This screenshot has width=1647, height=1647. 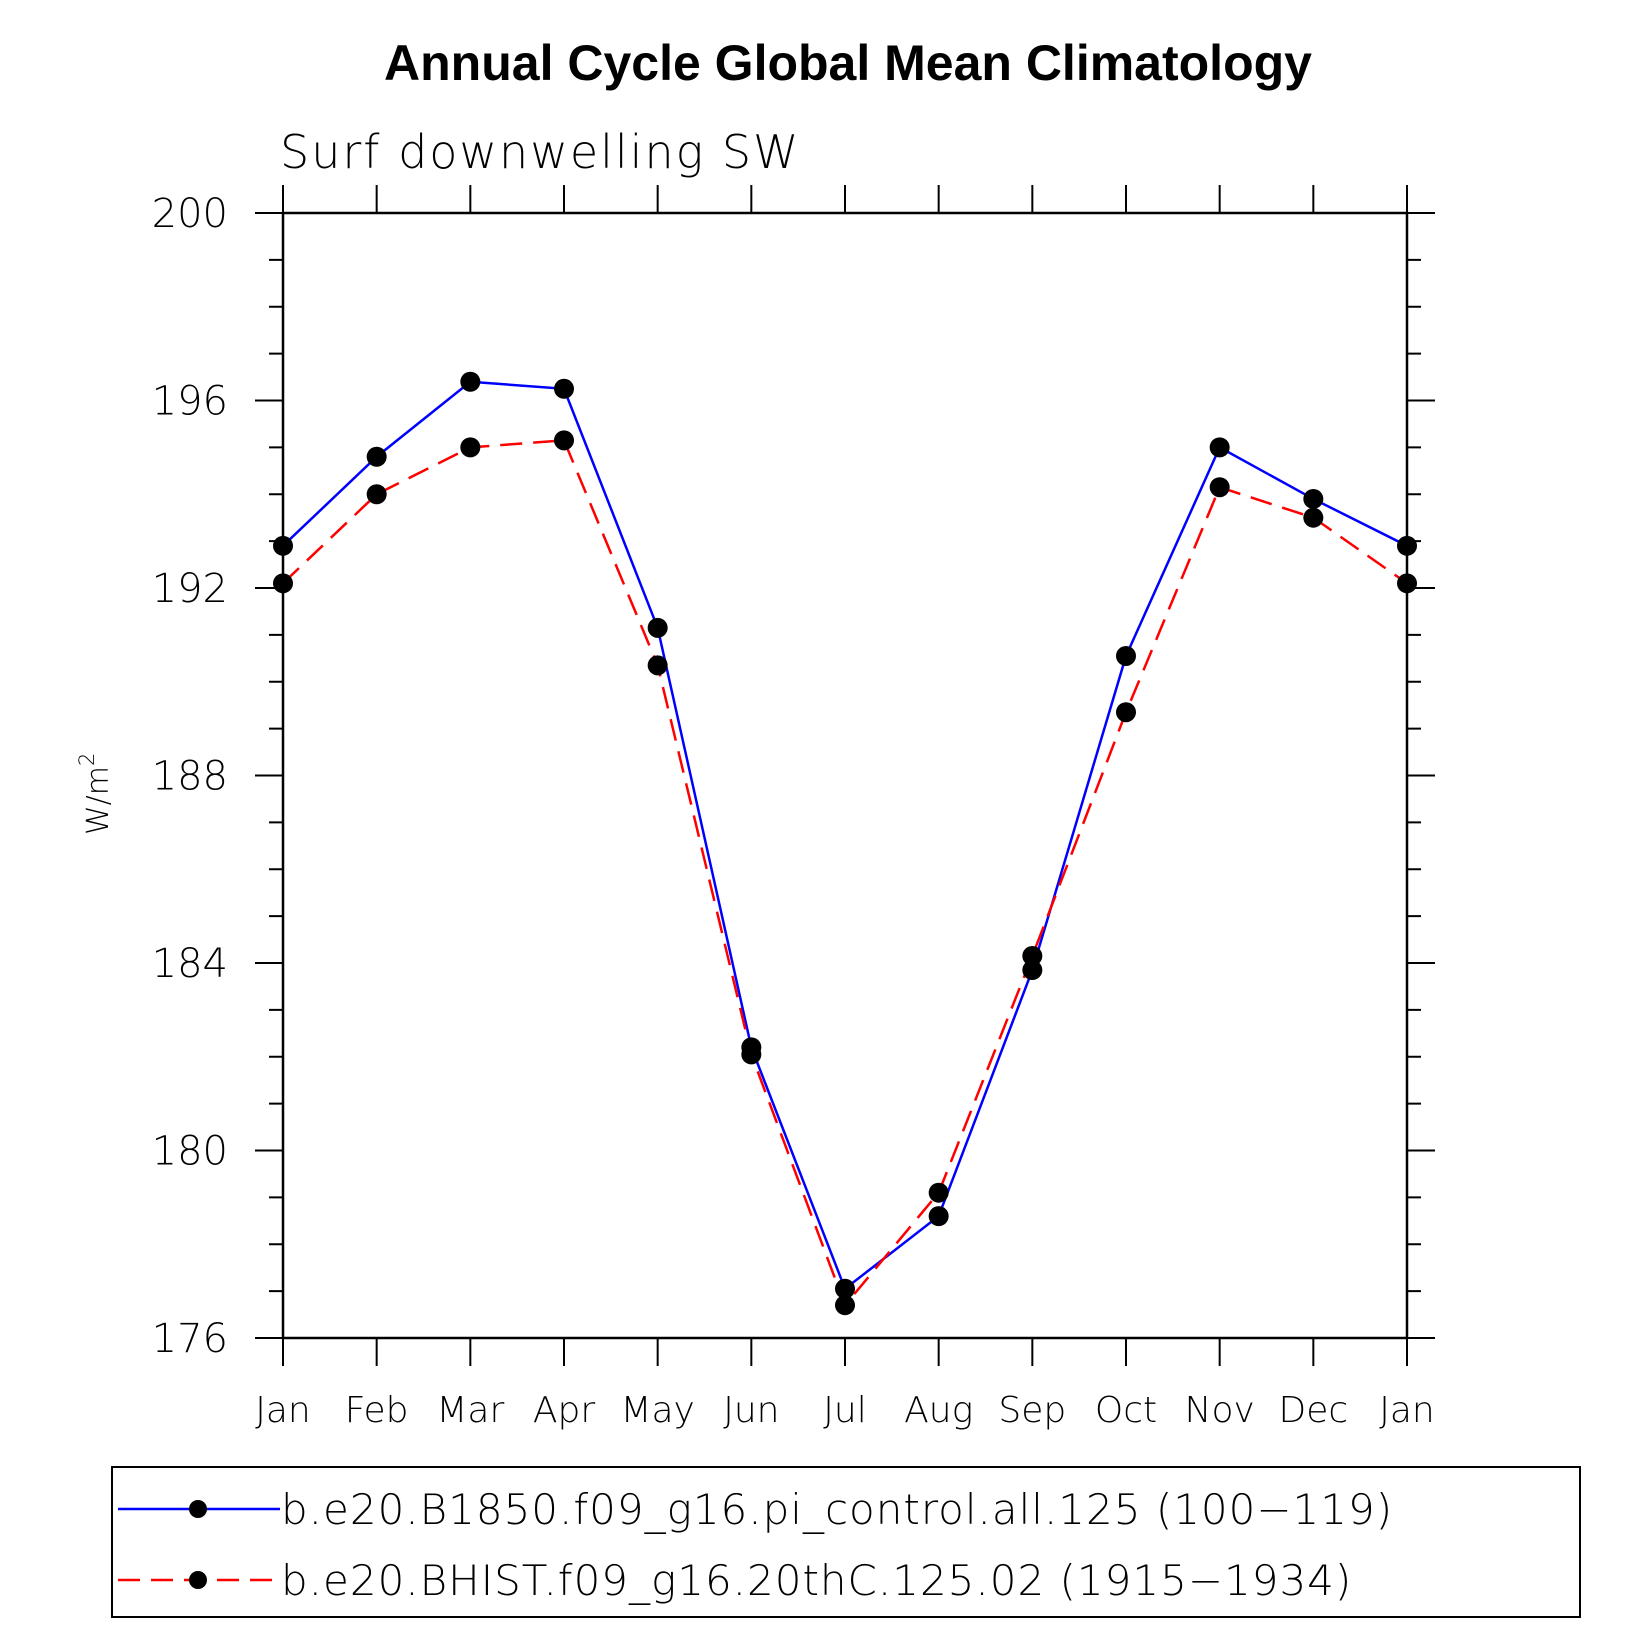 I want to click on x-tick-label: Jul, so click(x=844, y=1410).